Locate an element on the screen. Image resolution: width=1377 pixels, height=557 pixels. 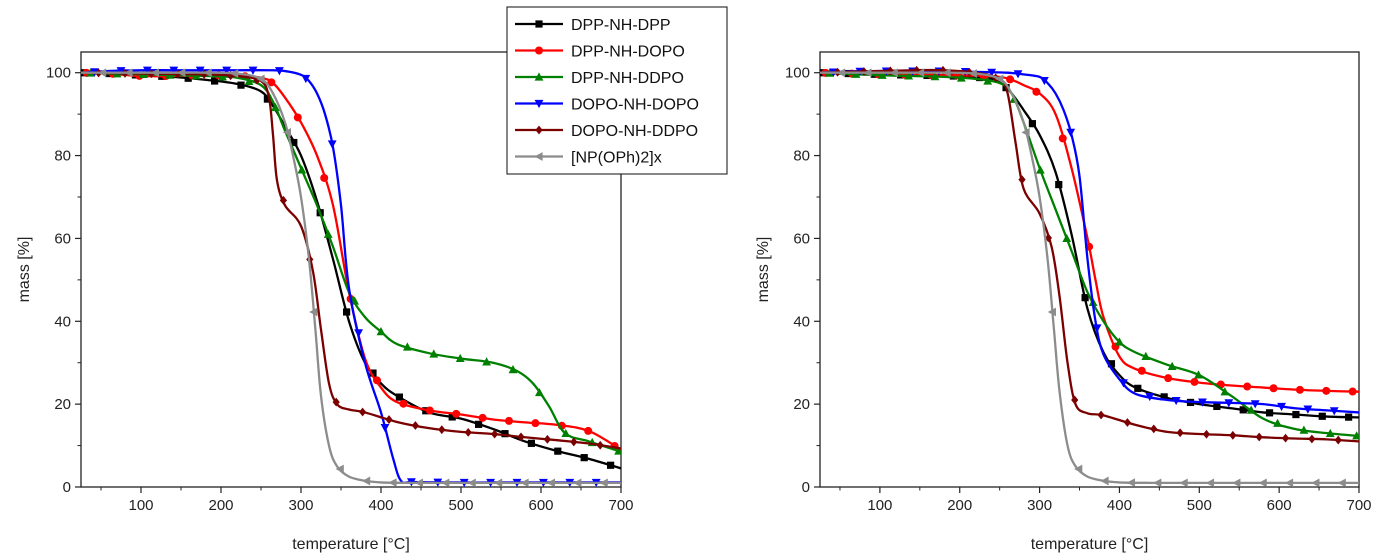
y-tick-label: 60 is located at coordinates (801, 238).